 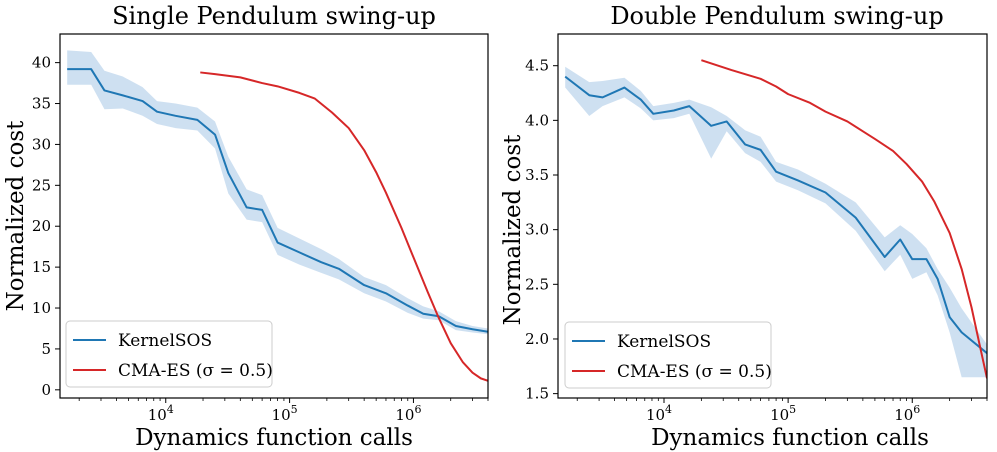 What do you see at coordinates (537, 230) in the screenshot?
I see `y-tick-label: 3.0` at bounding box center [537, 230].